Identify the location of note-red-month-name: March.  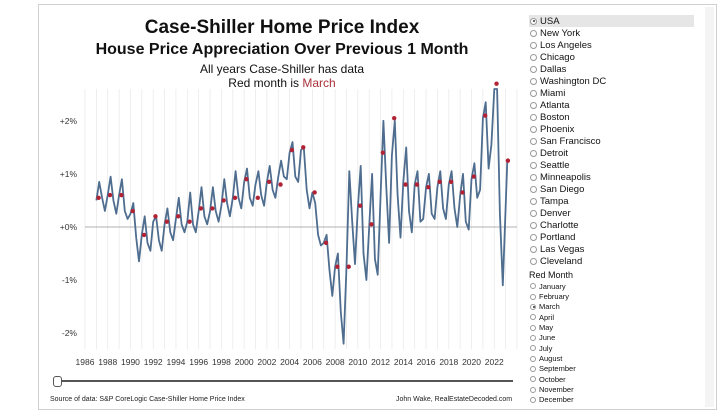
(319, 83).